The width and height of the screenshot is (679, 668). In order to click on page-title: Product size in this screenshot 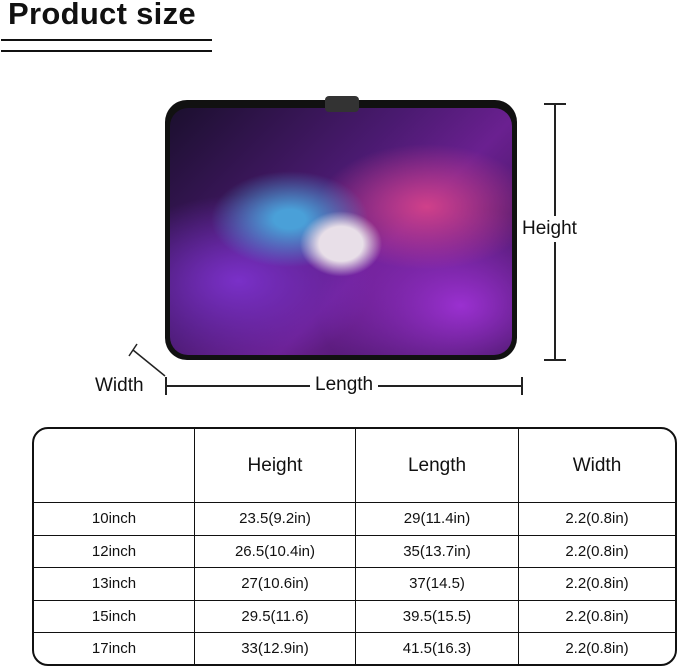, I will do `click(102, 15)`.